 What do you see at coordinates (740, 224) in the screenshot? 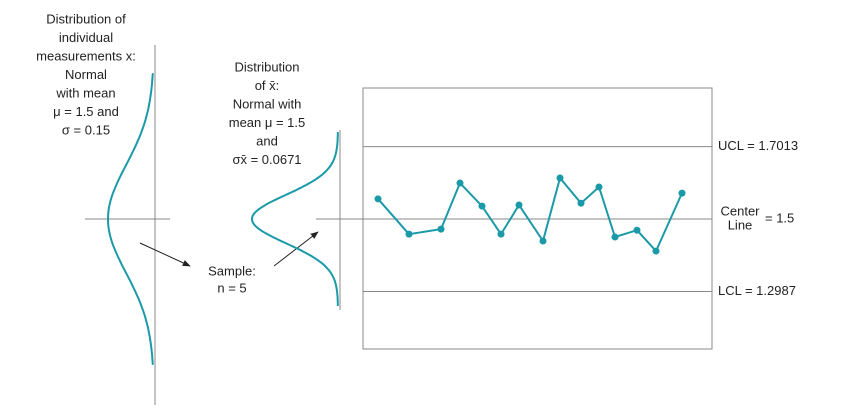
I see `limit-label: Line` at bounding box center [740, 224].